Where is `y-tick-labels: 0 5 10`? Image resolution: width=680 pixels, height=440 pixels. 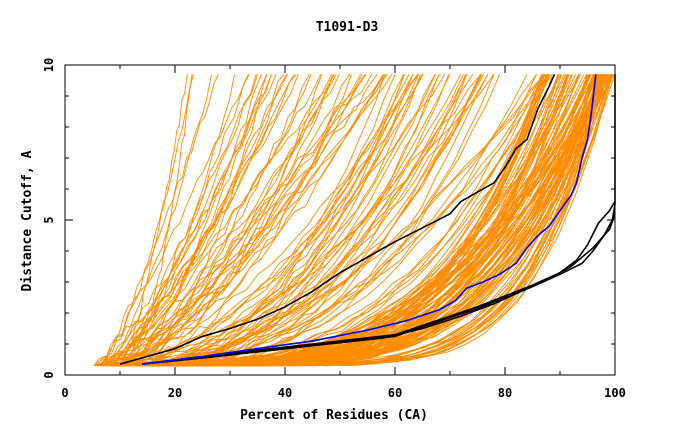
y-tick-labels: 0 5 10 is located at coordinates (49, 218).